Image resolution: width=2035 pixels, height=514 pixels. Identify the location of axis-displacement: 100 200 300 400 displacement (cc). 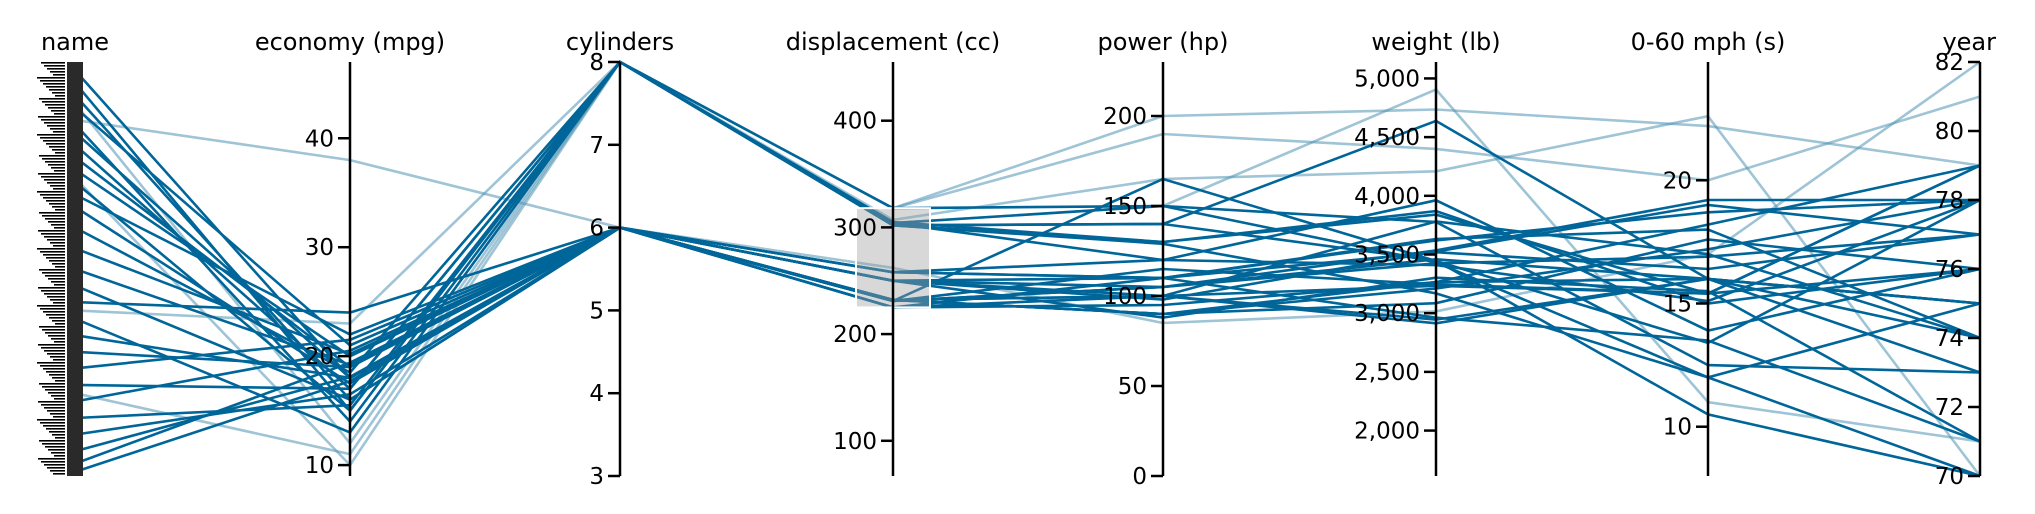
(893, 252).